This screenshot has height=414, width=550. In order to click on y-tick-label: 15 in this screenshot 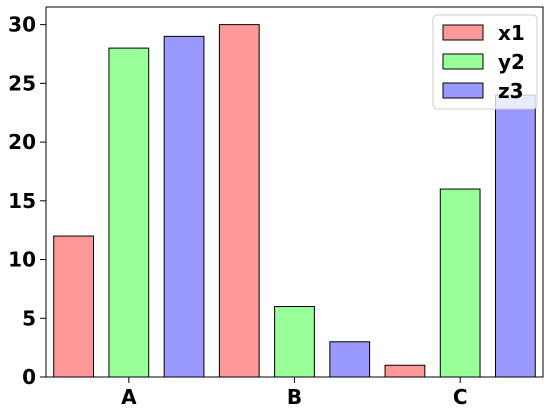, I will do `click(22, 201)`.